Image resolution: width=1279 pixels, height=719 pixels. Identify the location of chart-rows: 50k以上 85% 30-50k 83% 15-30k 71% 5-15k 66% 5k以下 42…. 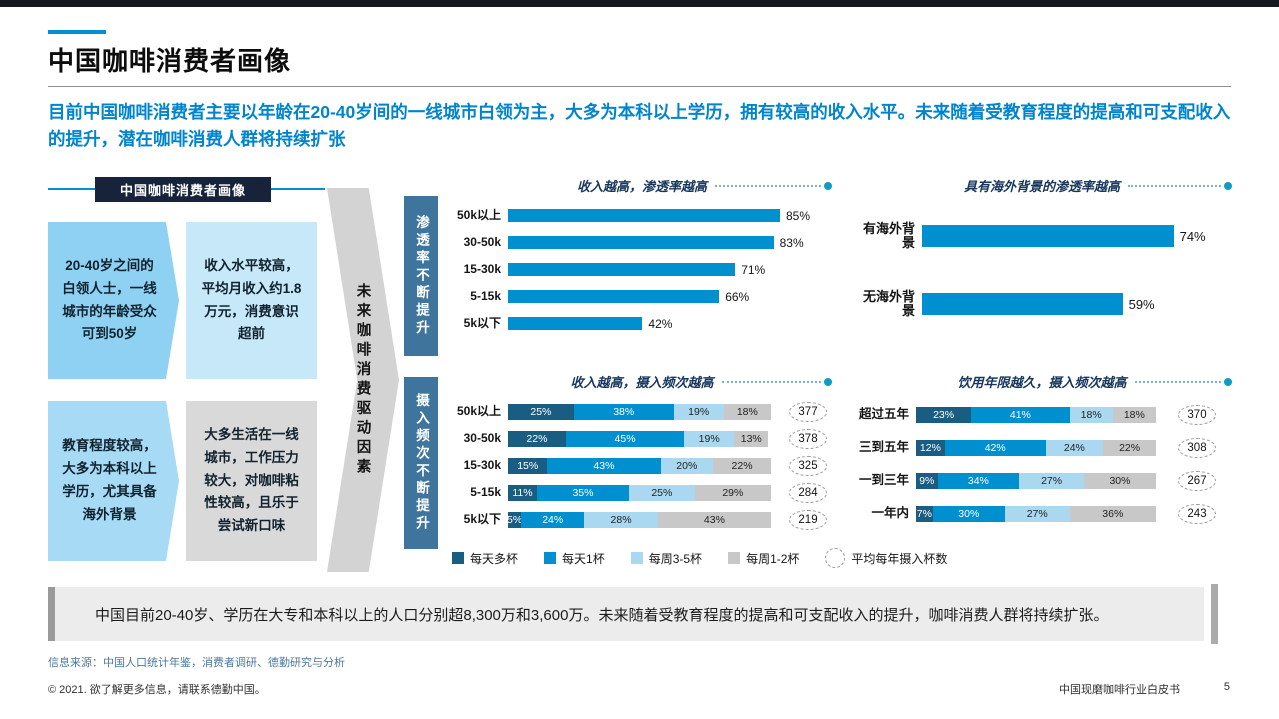
(642, 269).